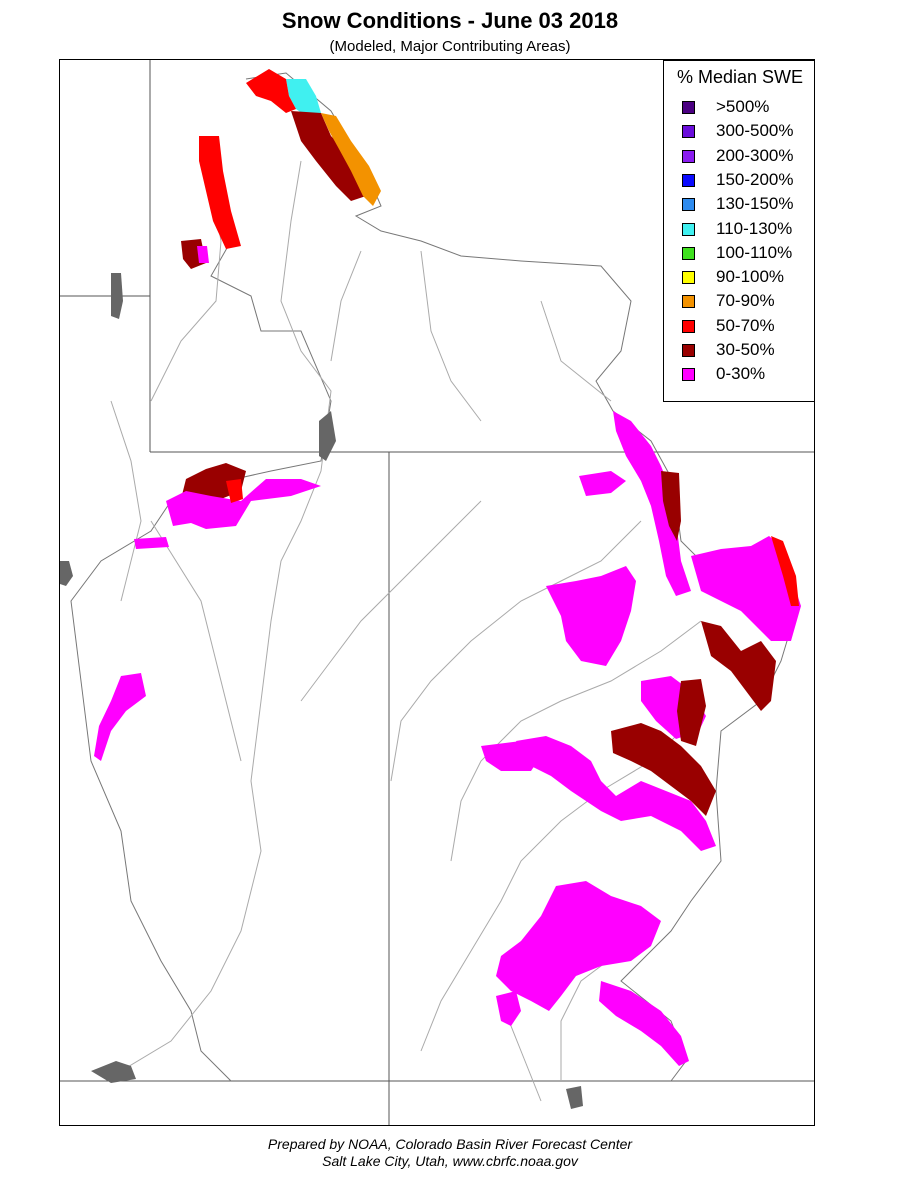 This screenshot has width=900, height=1200. I want to click on legend-label: 130-150%, so click(755, 204).